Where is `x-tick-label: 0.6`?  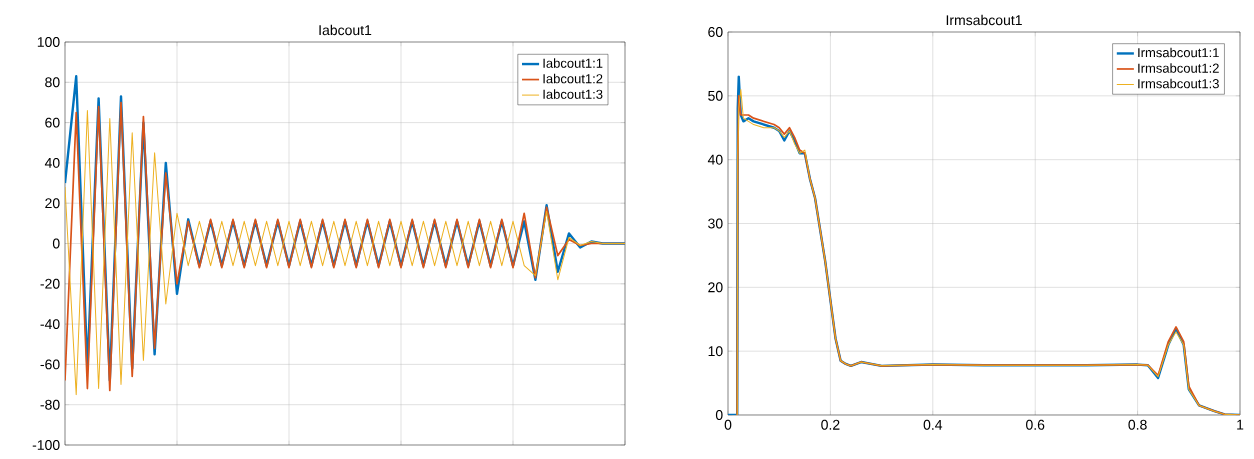
x-tick-label: 0.6 is located at coordinates (1035, 424).